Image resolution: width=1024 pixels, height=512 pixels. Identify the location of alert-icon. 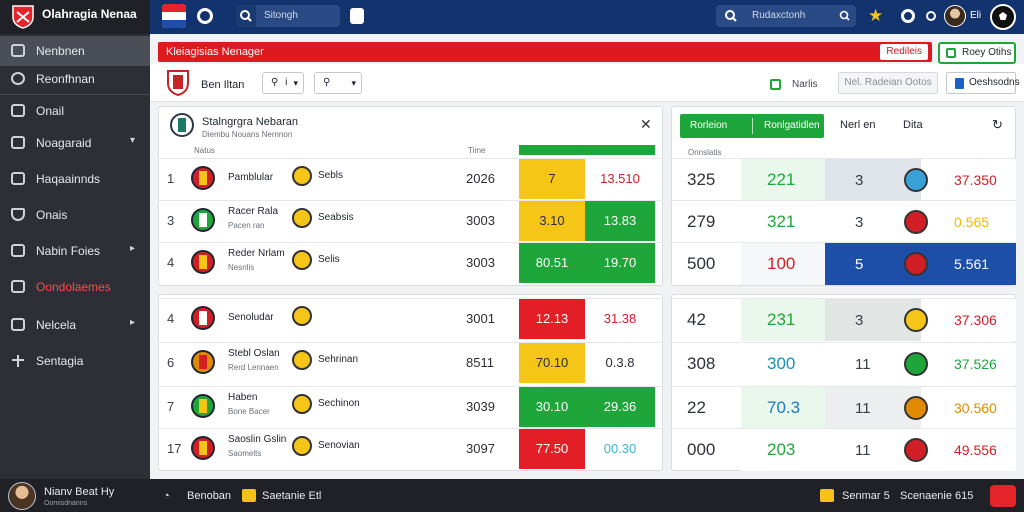
(1003, 496).